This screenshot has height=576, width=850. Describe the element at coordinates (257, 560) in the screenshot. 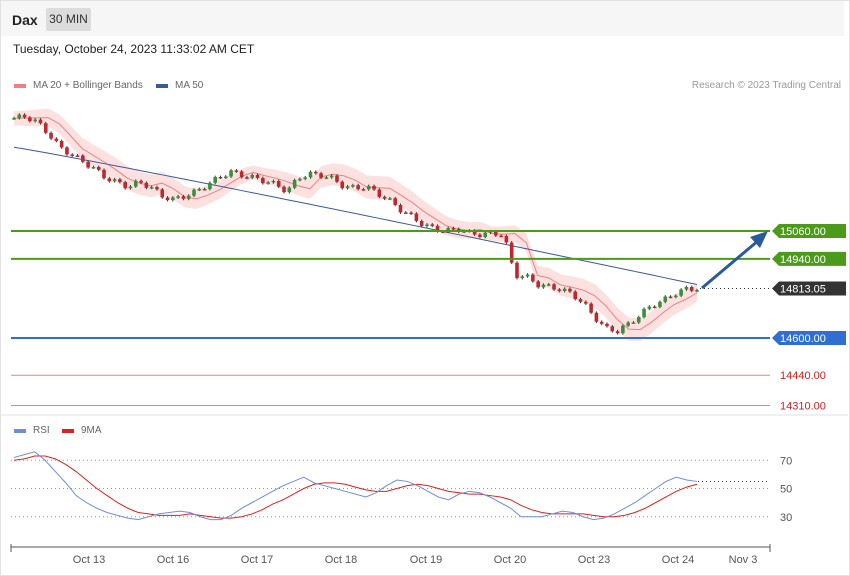

I see `x-tick-label: Oct 17` at that location.